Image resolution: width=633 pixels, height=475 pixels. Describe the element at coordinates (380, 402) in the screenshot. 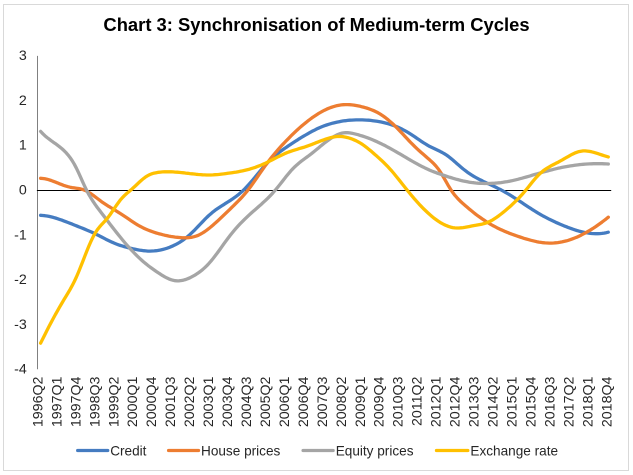

I see `svg-text: 2009Q4` at that location.